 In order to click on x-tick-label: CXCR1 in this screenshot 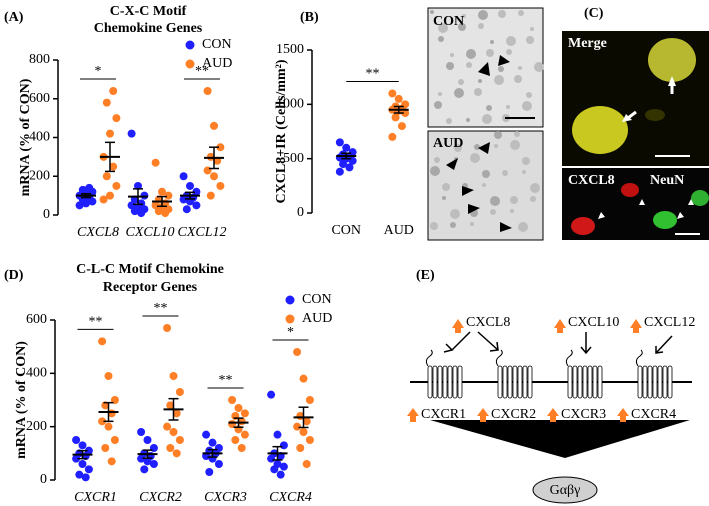, I will do `click(95, 497)`.